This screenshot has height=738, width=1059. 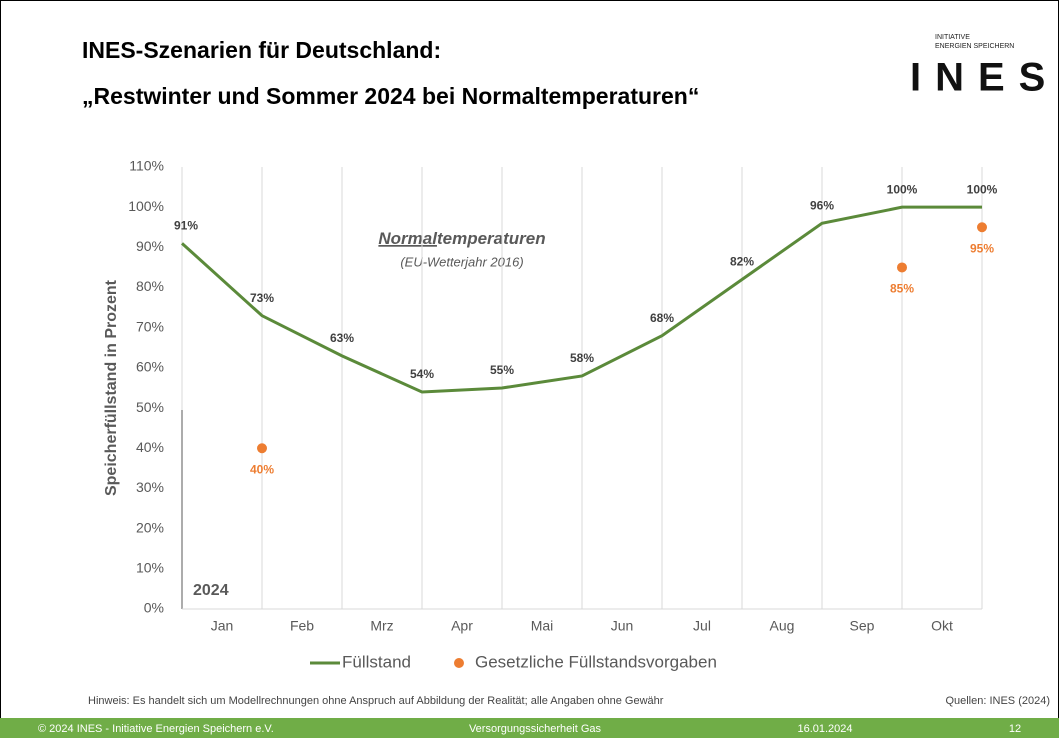 I want to click on footer-bar, so click(x=529, y=728).